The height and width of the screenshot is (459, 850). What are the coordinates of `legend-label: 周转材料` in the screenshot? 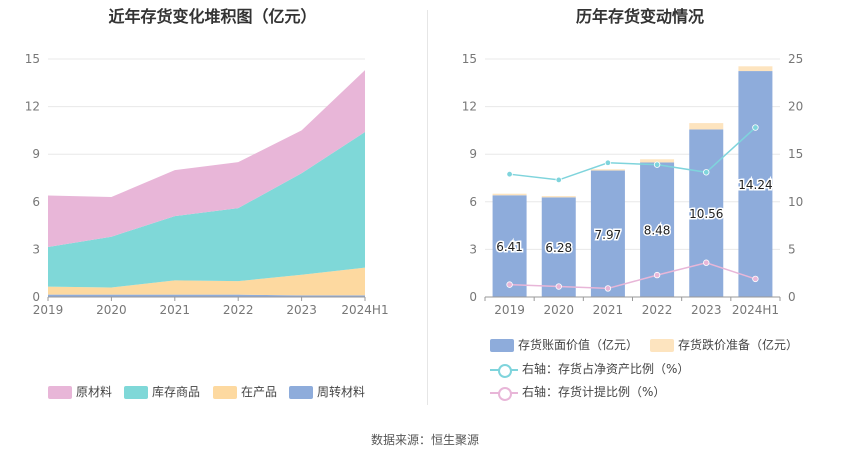 It's located at (341, 392).